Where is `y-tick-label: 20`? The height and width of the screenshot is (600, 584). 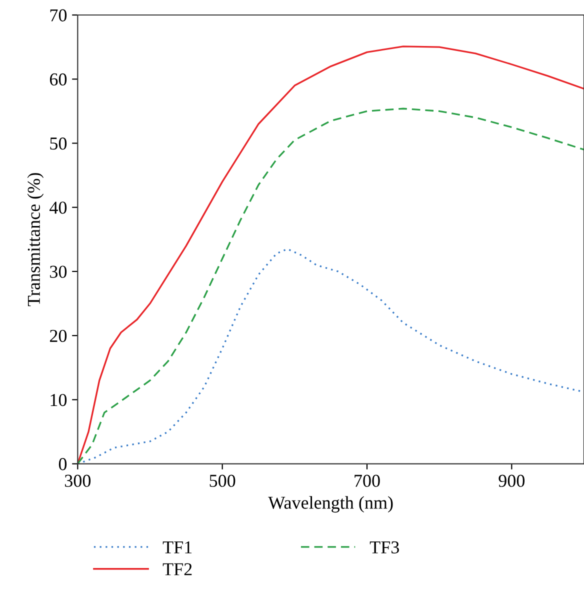 y-tick-label: 20 is located at coordinates (58, 336).